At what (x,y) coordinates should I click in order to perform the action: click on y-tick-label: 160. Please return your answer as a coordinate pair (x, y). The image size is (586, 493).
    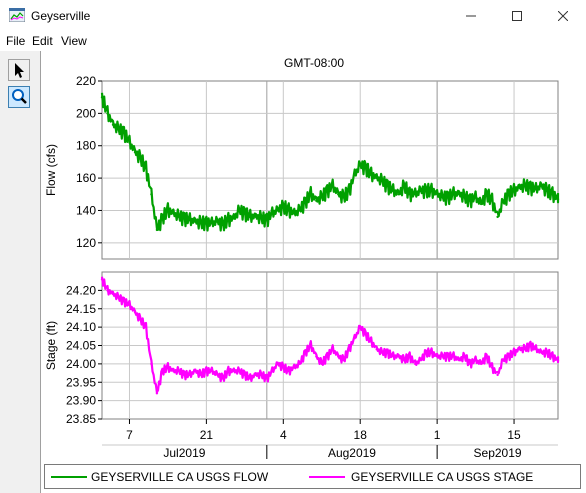
    Looking at the image, I should click on (86, 178).